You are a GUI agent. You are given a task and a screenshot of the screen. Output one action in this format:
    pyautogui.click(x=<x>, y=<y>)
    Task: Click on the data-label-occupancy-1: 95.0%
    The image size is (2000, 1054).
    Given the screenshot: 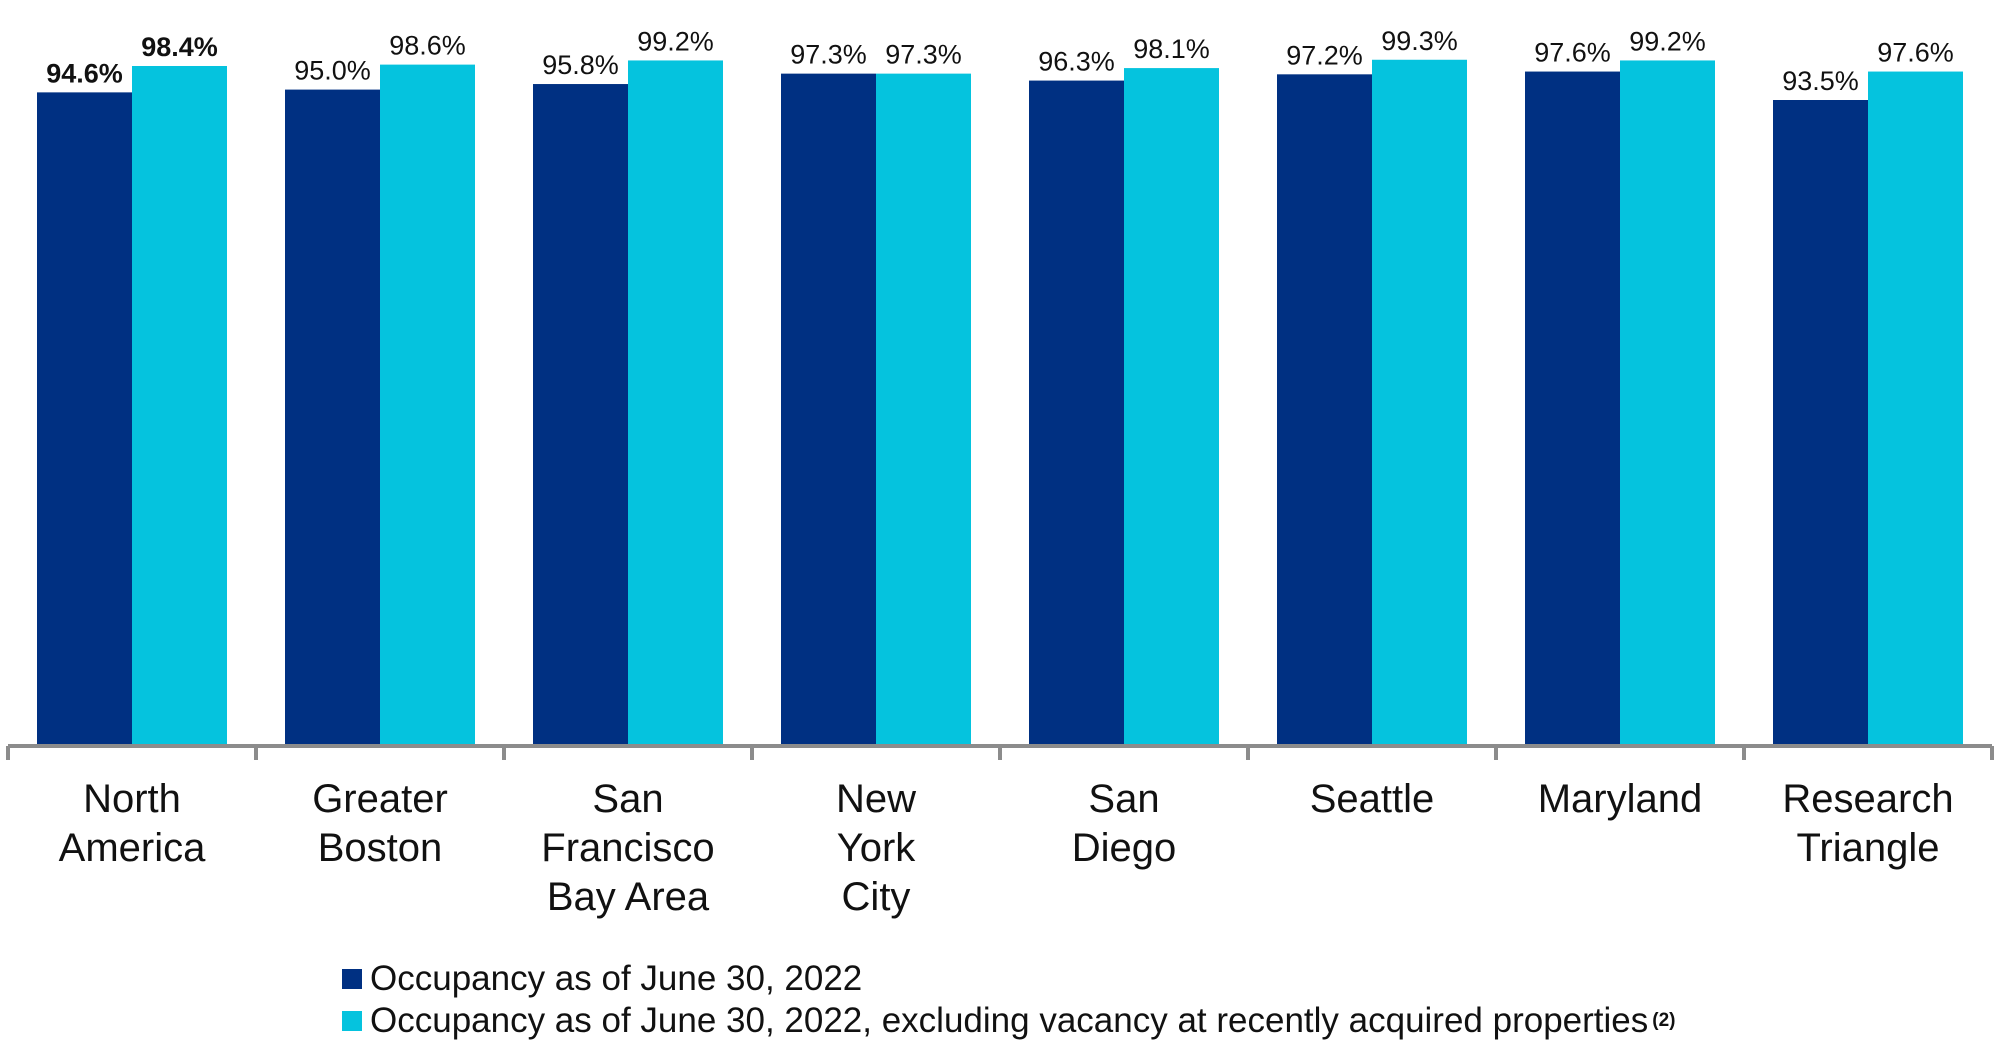 What is the action you would take?
    pyautogui.click(x=332, y=71)
    